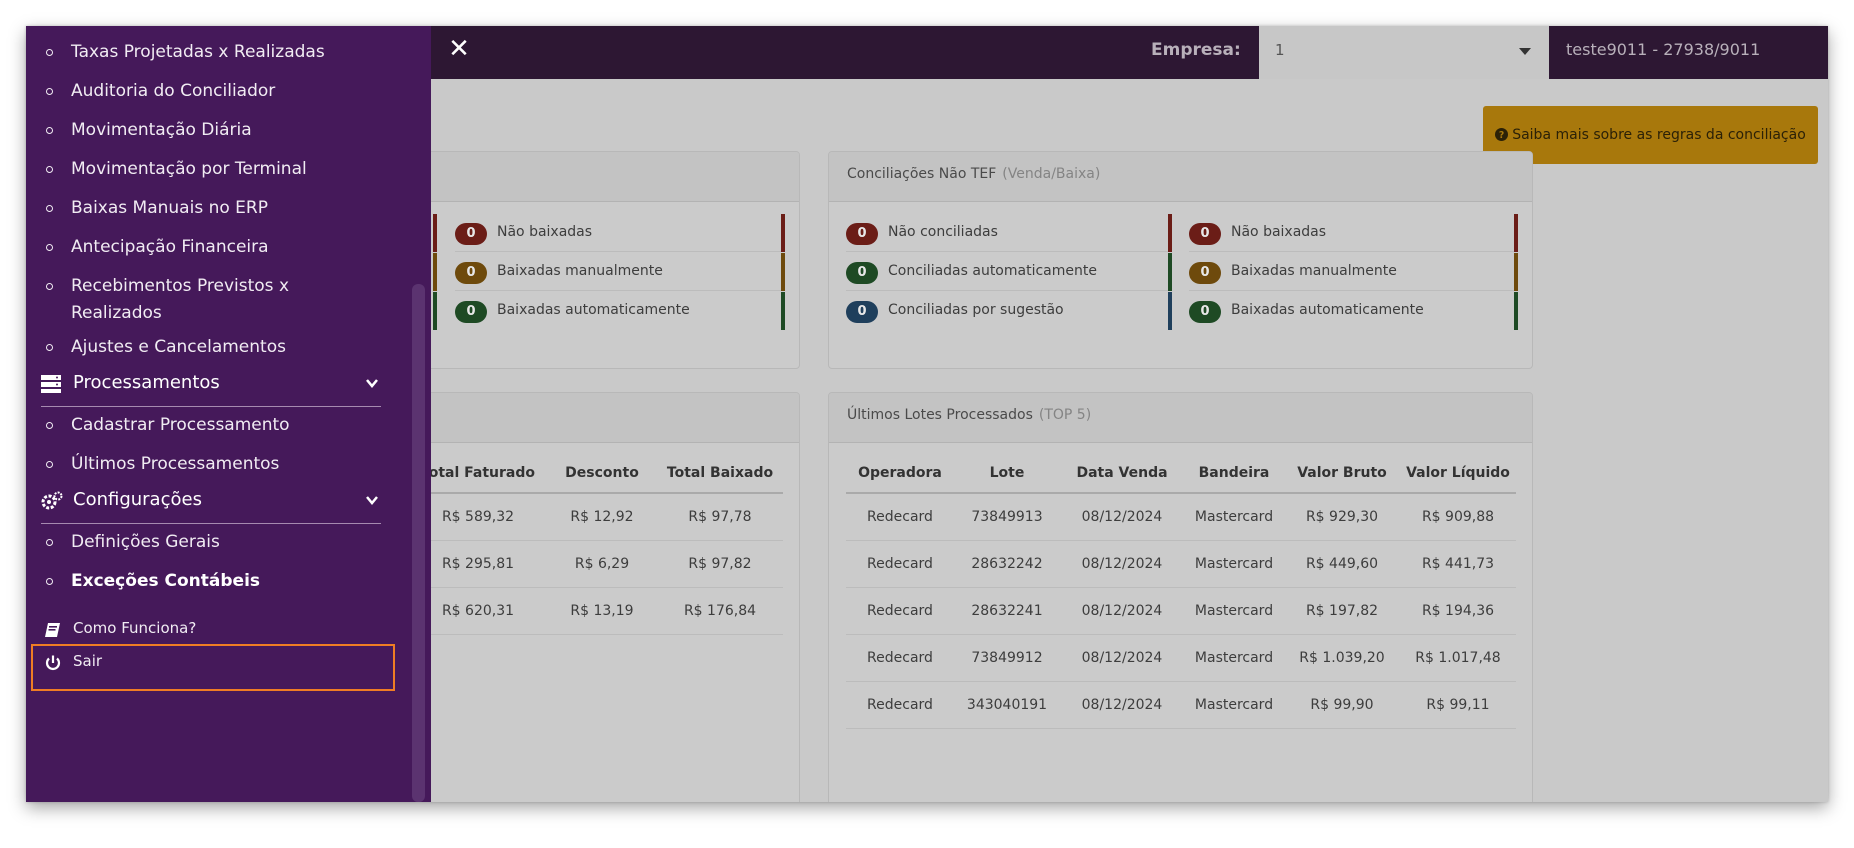  What do you see at coordinates (720, 473) in the screenshot?
I see `column-header: Total Baixado` at bounding box center [720, 473].